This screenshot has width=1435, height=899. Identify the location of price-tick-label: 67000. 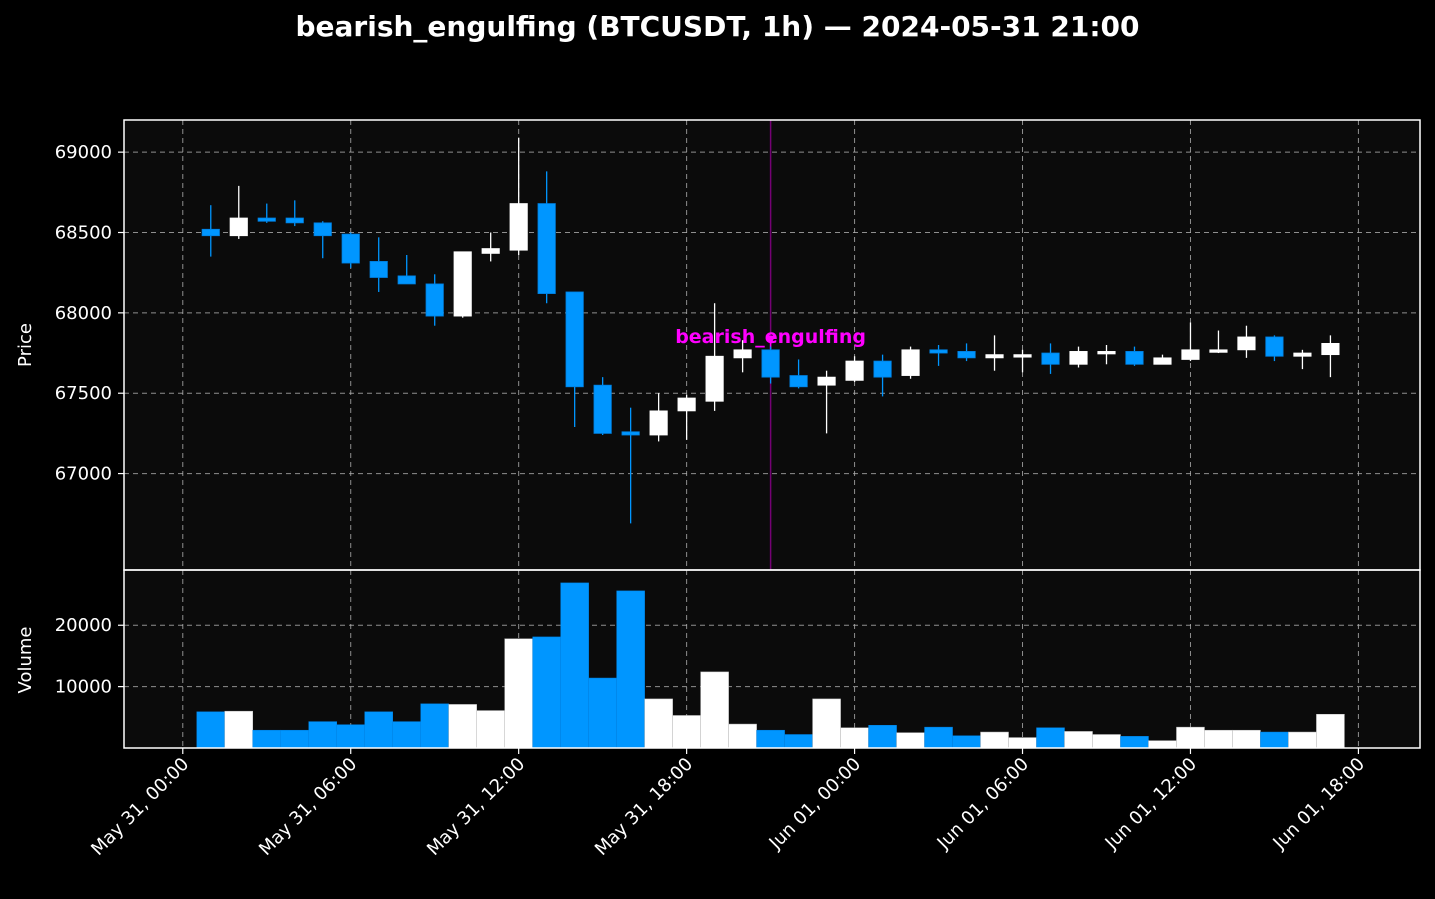
(83, 474).